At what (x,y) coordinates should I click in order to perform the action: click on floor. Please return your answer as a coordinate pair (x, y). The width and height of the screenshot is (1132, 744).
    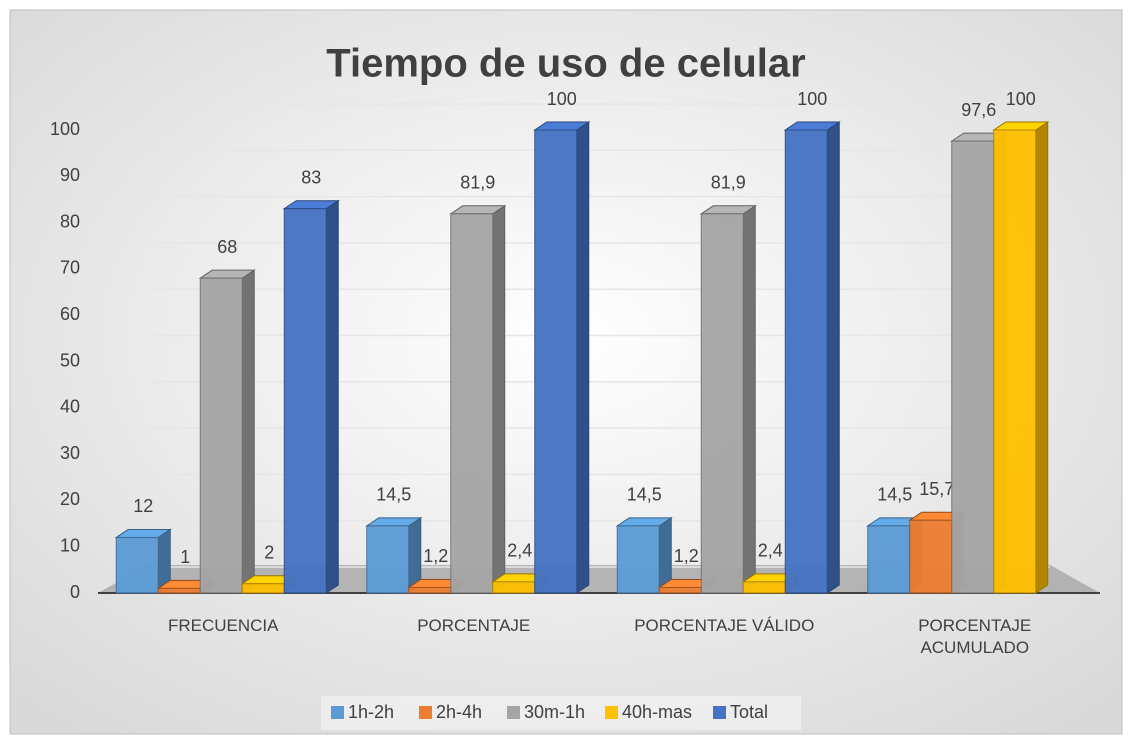
    Looking at the image, I should click on (599, 579).